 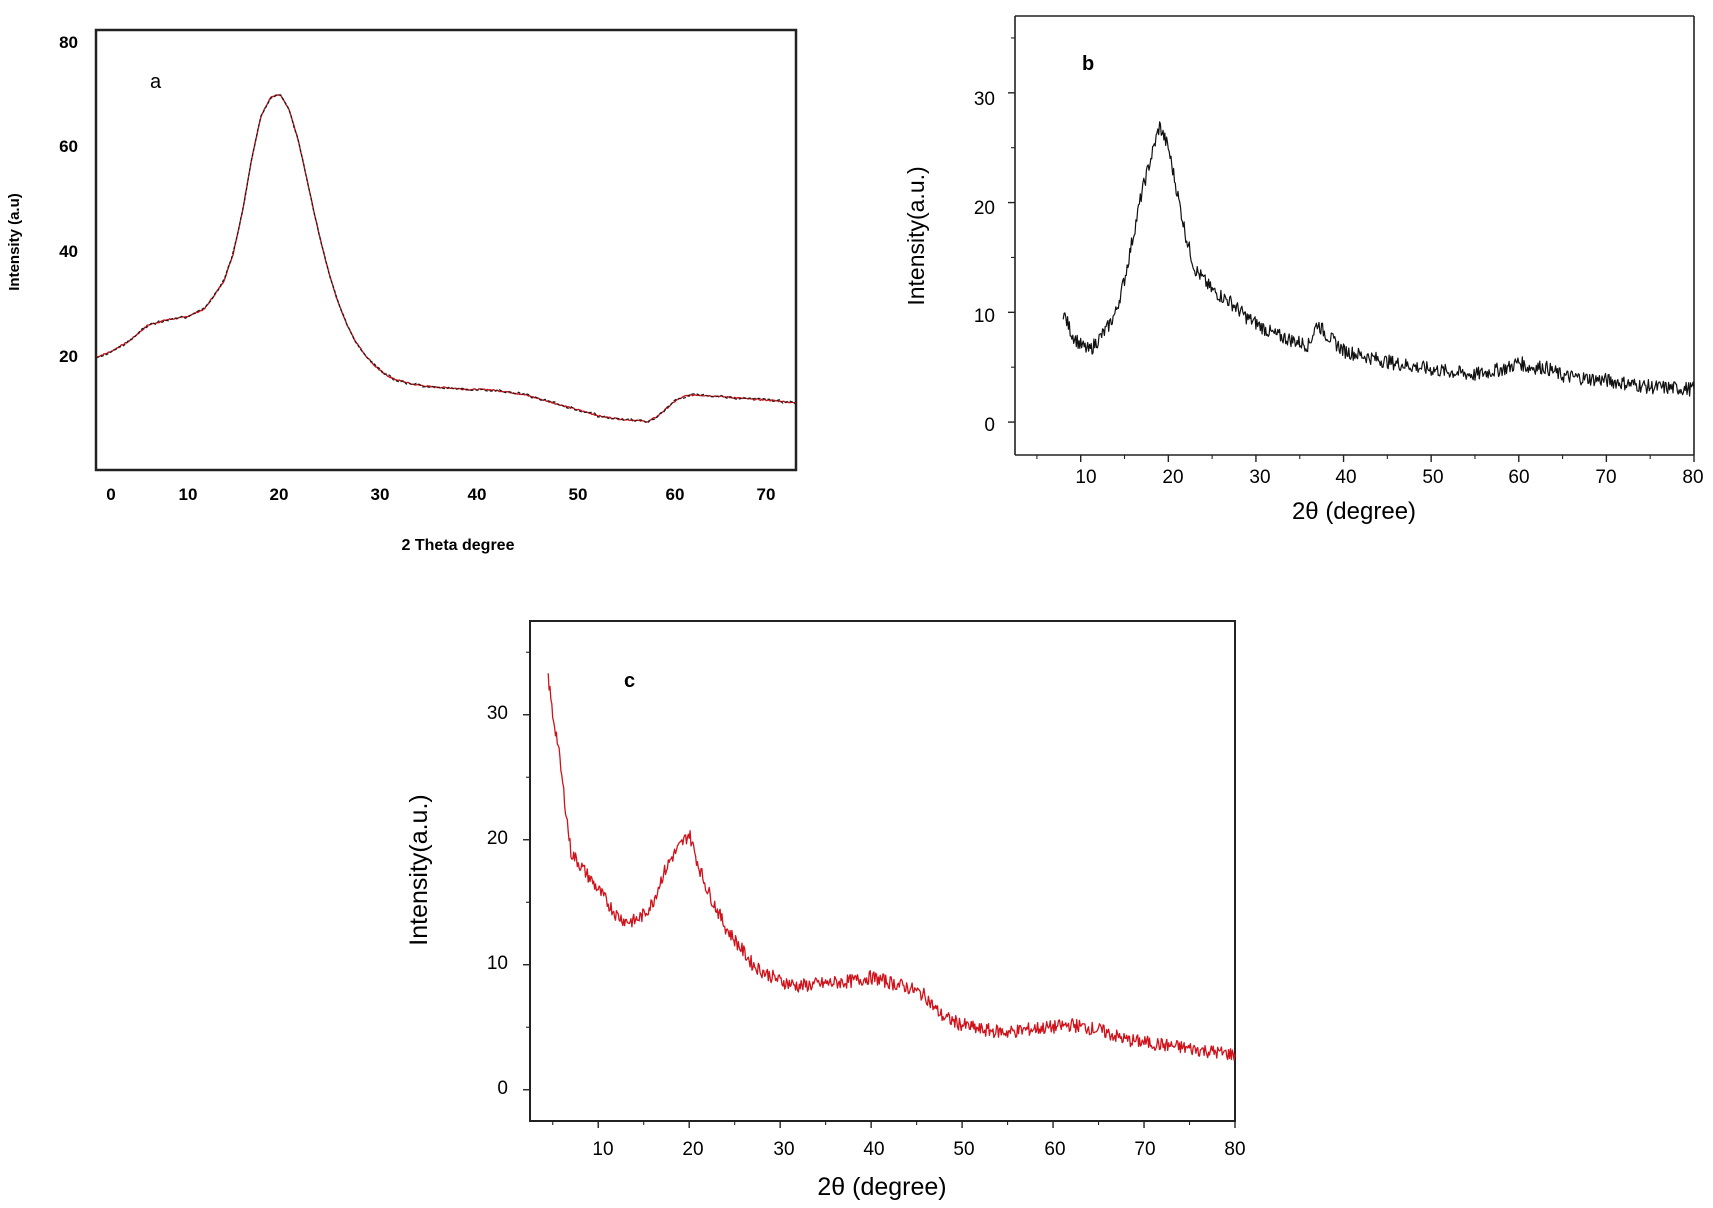 What do you see at coordinates (873, 1149) in the screenshot?
I see `panel-c-x-tick: 40` at bounding box center [873, 1149].